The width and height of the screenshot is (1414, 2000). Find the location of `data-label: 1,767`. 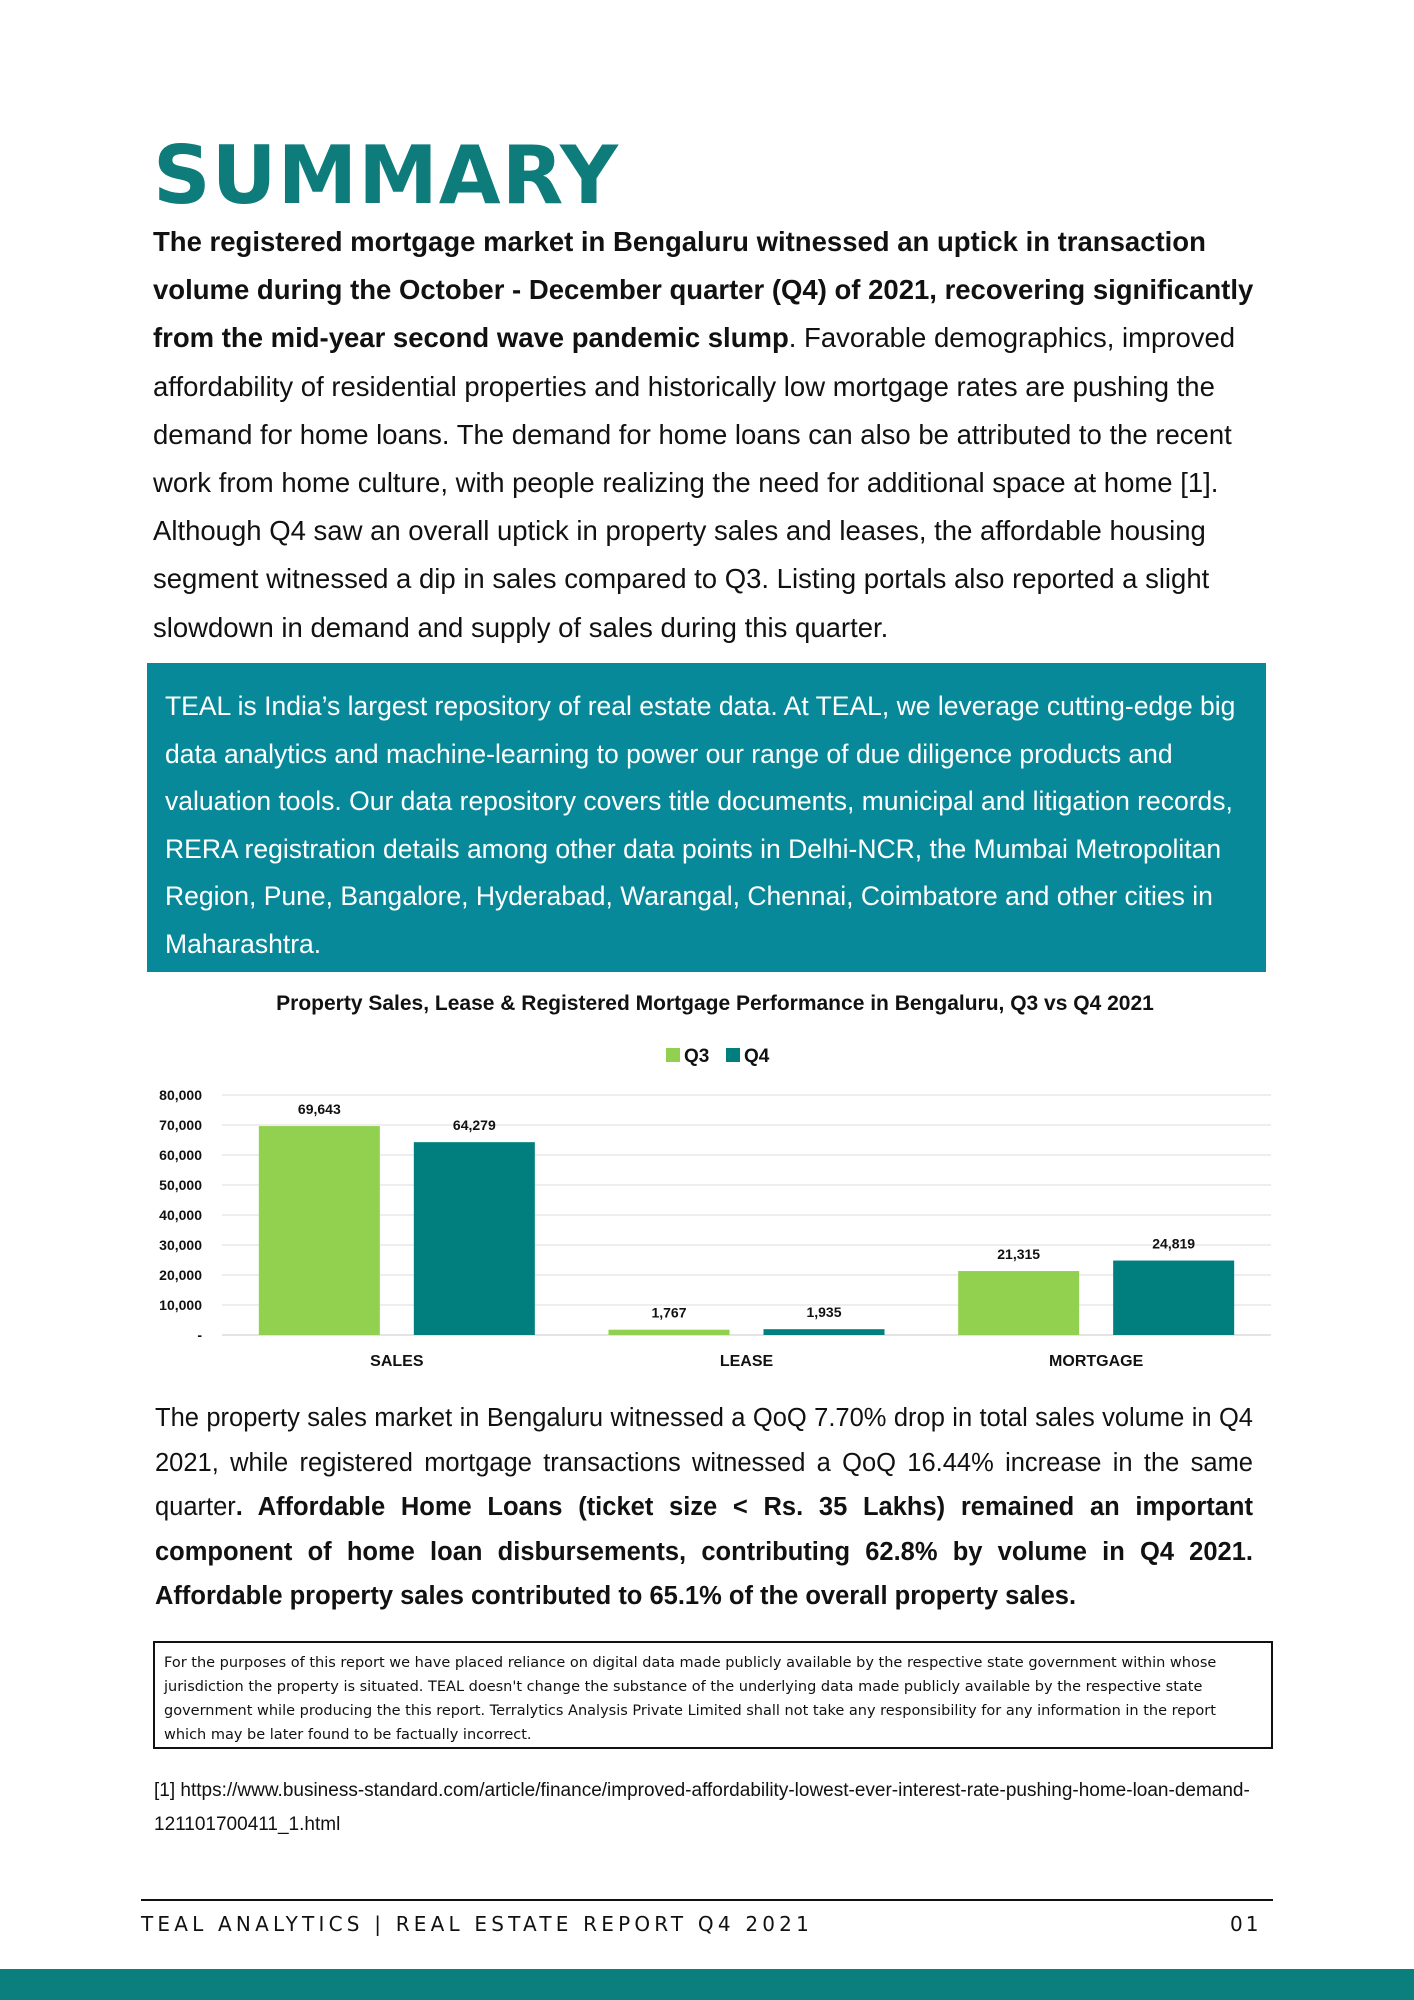

data-label: 1,767 is located at coordinates (668, 1313).